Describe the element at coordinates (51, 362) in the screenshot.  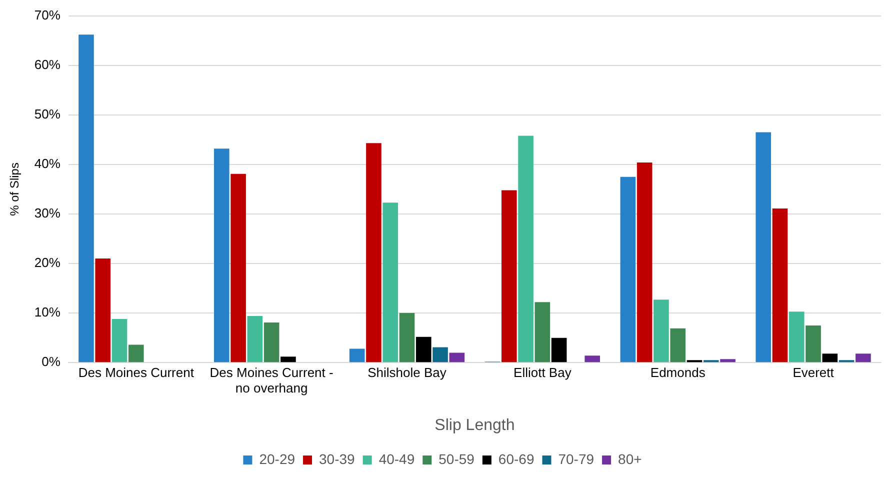
I see `y-tick-label: 0%` at that location.